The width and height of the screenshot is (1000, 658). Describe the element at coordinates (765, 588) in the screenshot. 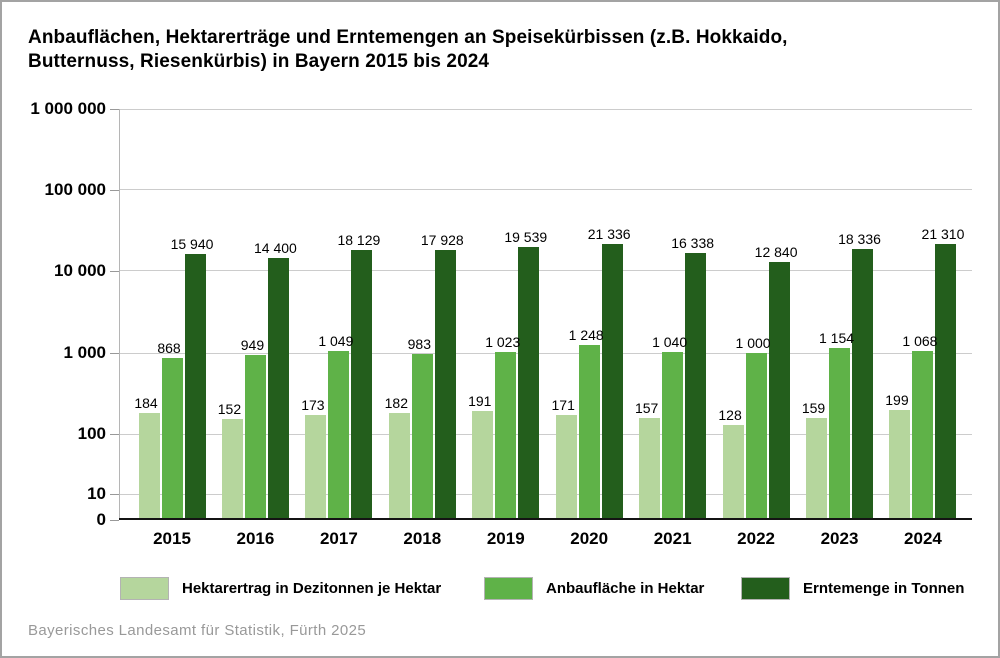

I see `legend-swatch-erntemenge` at that location.